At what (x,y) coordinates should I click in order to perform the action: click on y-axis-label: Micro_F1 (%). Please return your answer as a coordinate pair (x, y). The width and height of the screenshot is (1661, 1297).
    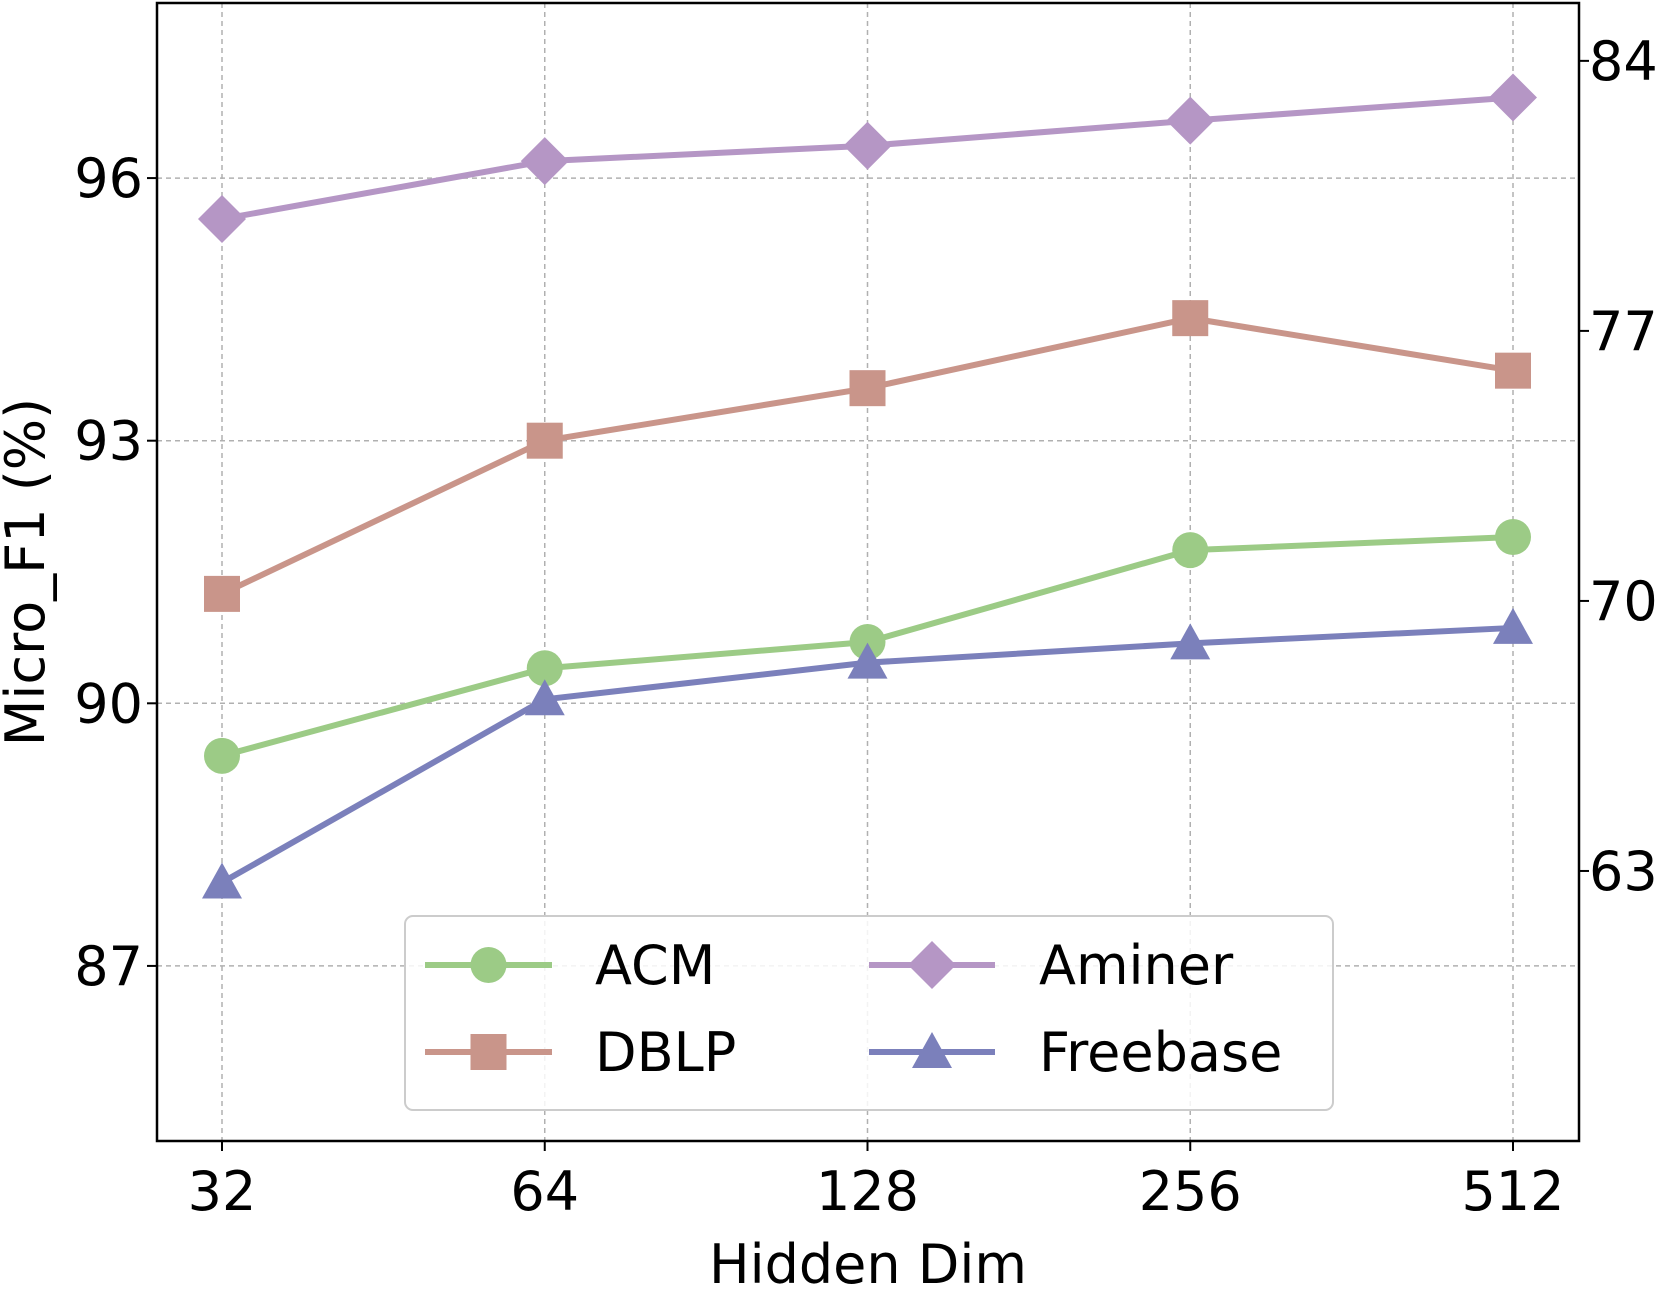
    Looking at the image, I should click on (28, 572).